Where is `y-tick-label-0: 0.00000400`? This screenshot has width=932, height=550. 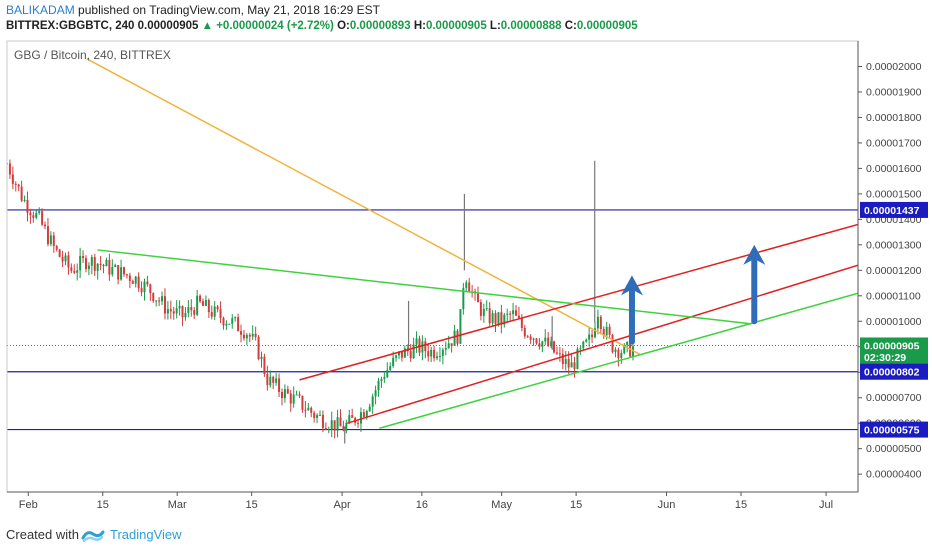 y-tick-label-0: 0.00000400 is located at coordinates (894, 475).